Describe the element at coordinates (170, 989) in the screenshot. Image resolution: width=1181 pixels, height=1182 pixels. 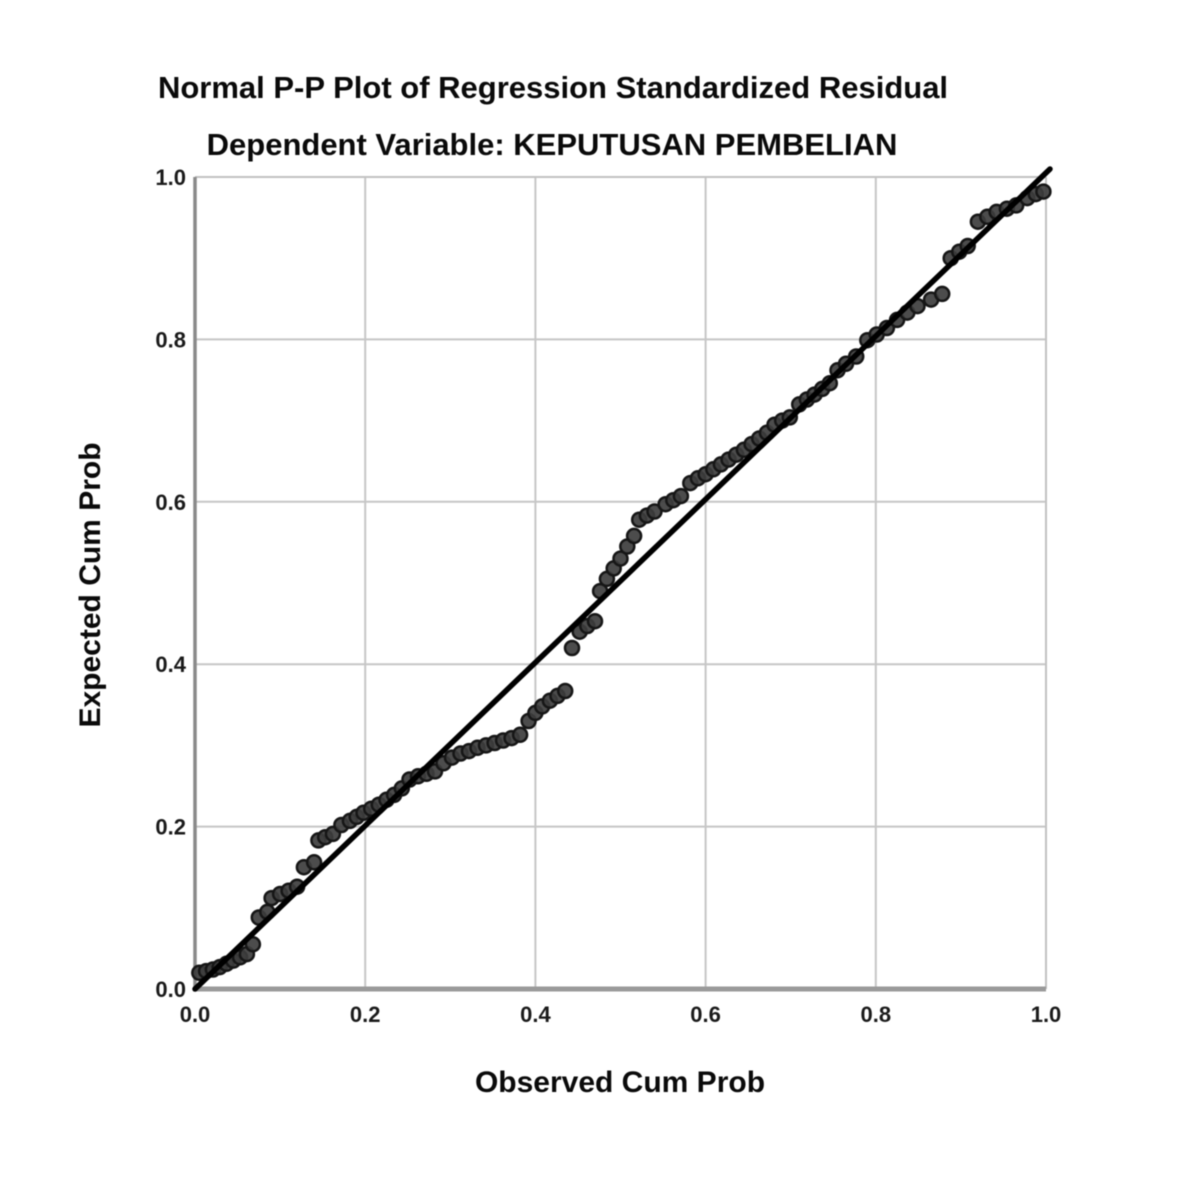
I see `y-tick-label: 0.0` at that location.